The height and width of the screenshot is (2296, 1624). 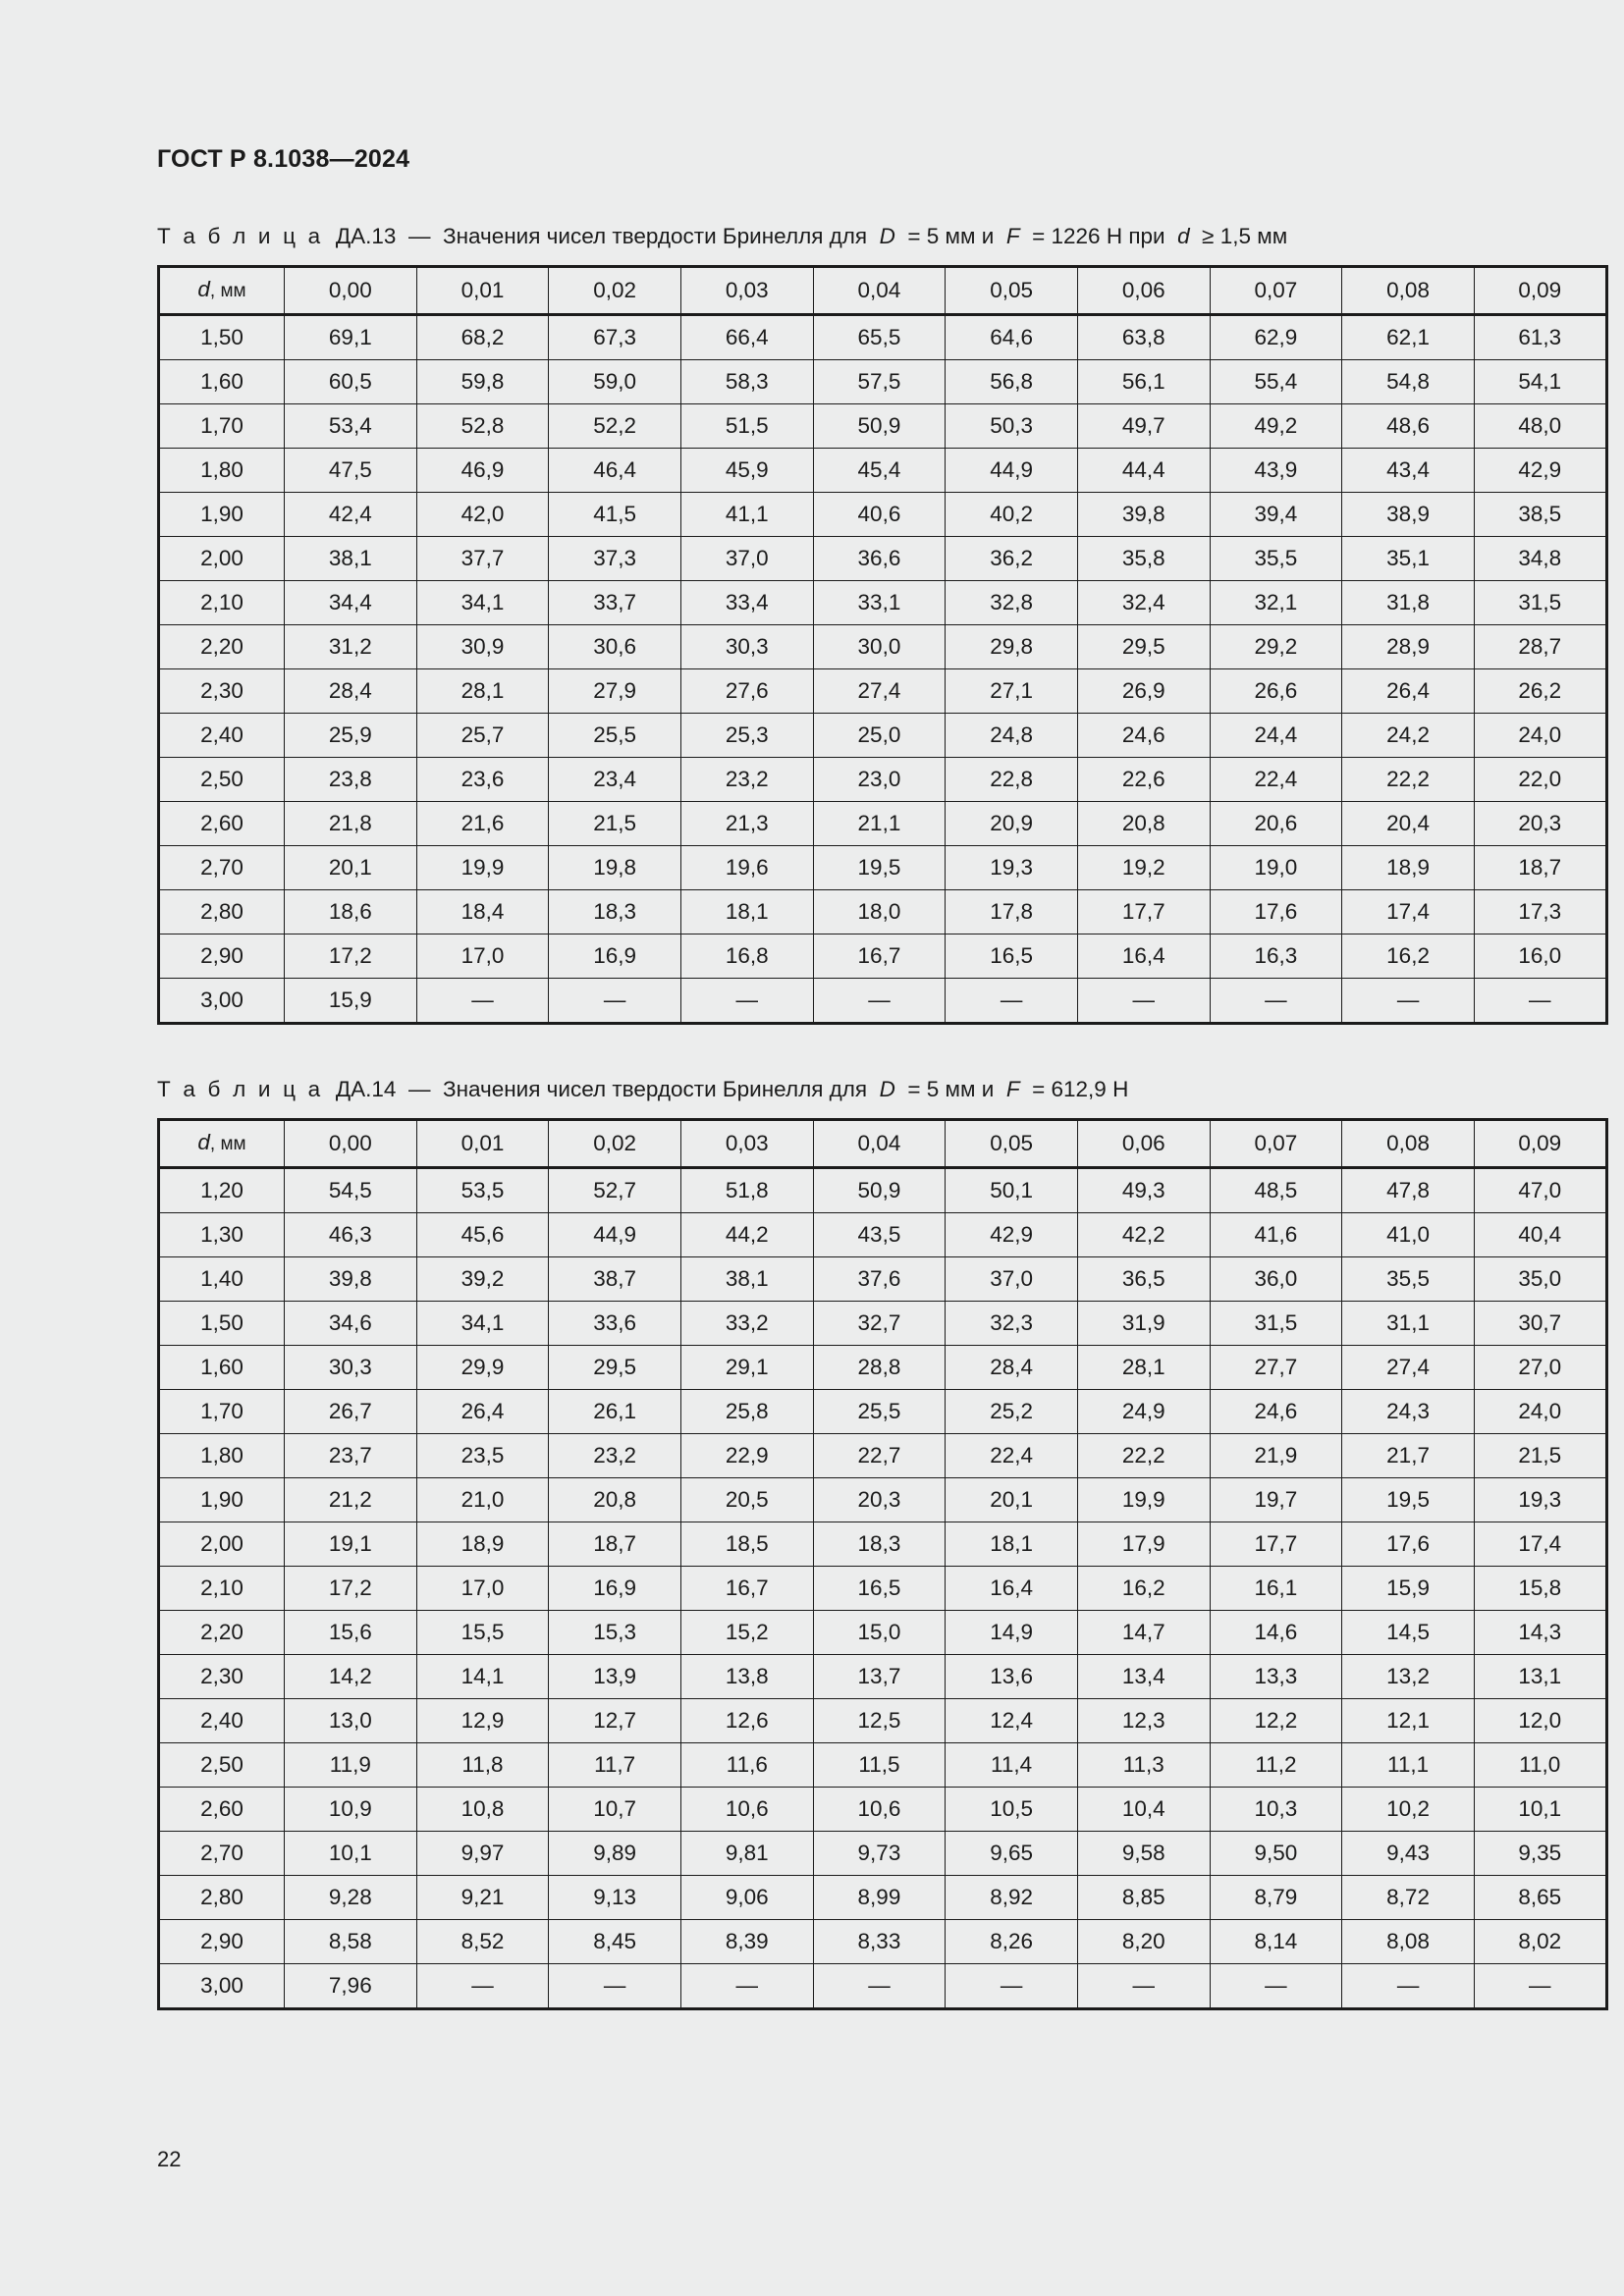 I want to click on cell-hardness-value: 42,0, so click(x=482, y=514).